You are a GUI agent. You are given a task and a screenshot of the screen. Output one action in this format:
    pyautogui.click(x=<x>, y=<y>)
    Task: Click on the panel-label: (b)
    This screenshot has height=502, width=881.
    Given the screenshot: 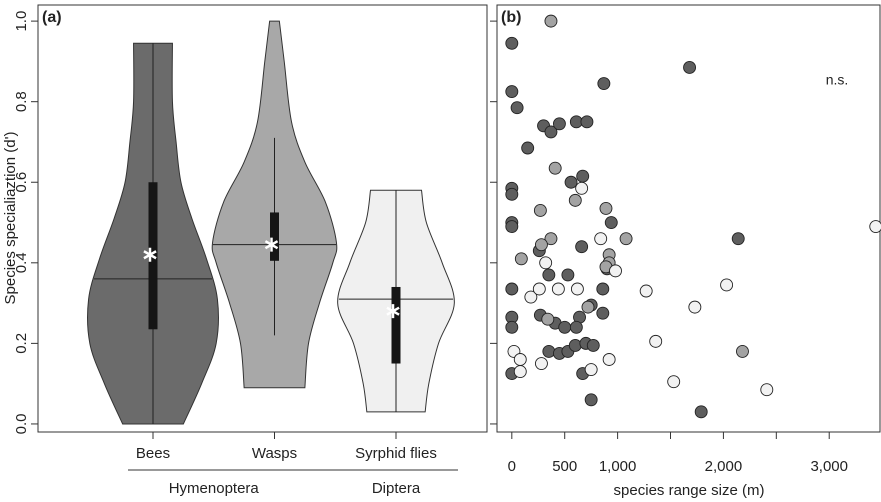 What is the action you would take?
    pyautogui.click(x=511, y=17)
    